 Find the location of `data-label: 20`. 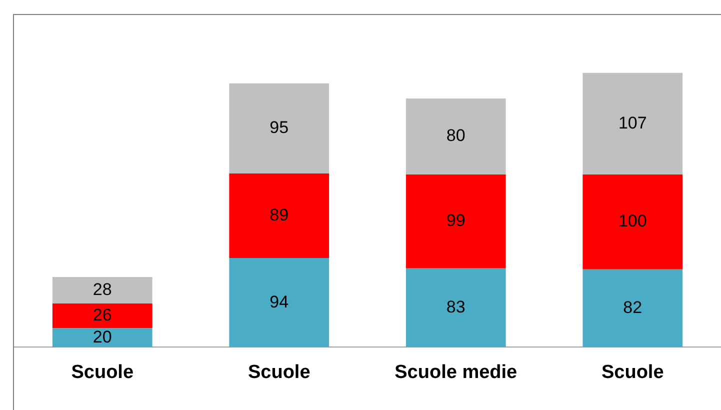

data-label: 20 is located at coordinates (102, 336).